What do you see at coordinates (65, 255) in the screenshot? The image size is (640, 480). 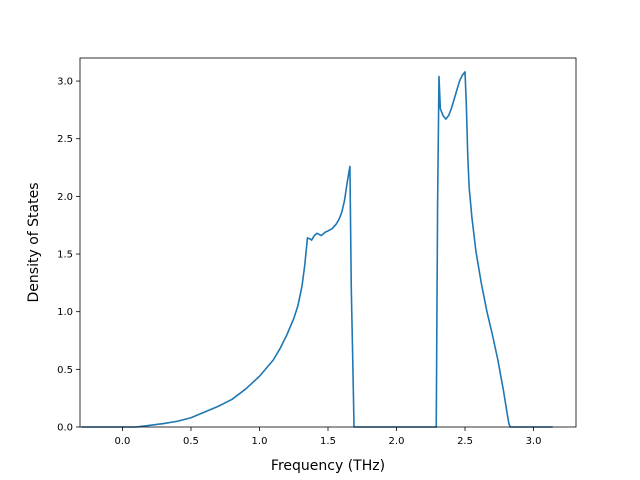 I see `y-tick-label: 1.5` at bounding box center [65, 255].